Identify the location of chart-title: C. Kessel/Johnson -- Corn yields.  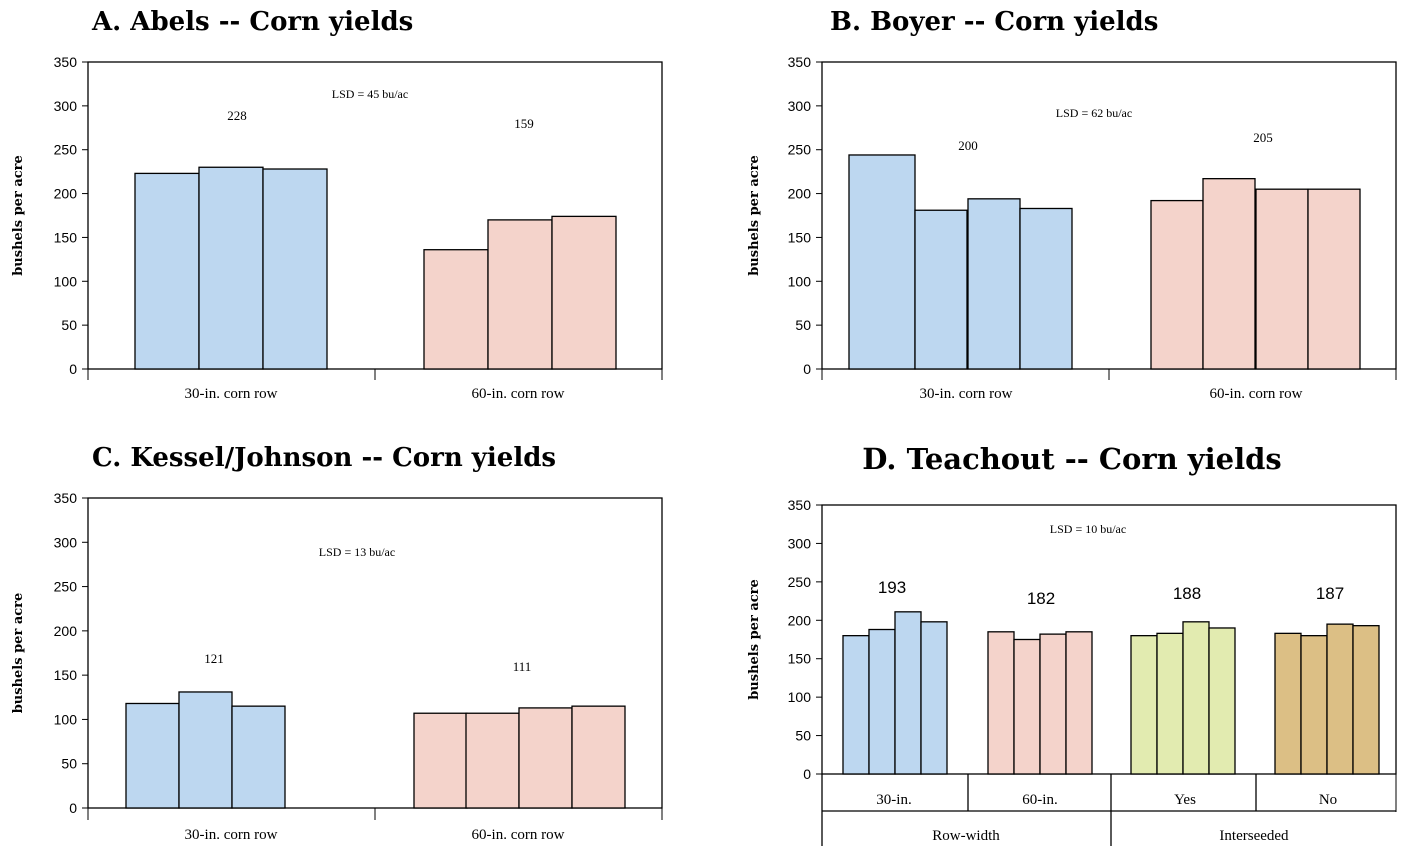
(324, 458).